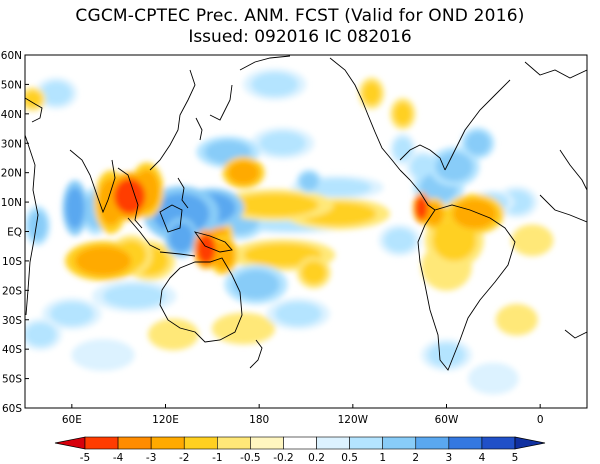  Describe the element at coordinates (515, 458) in the screenshot. I see `colorbar-label: 5` at that location.